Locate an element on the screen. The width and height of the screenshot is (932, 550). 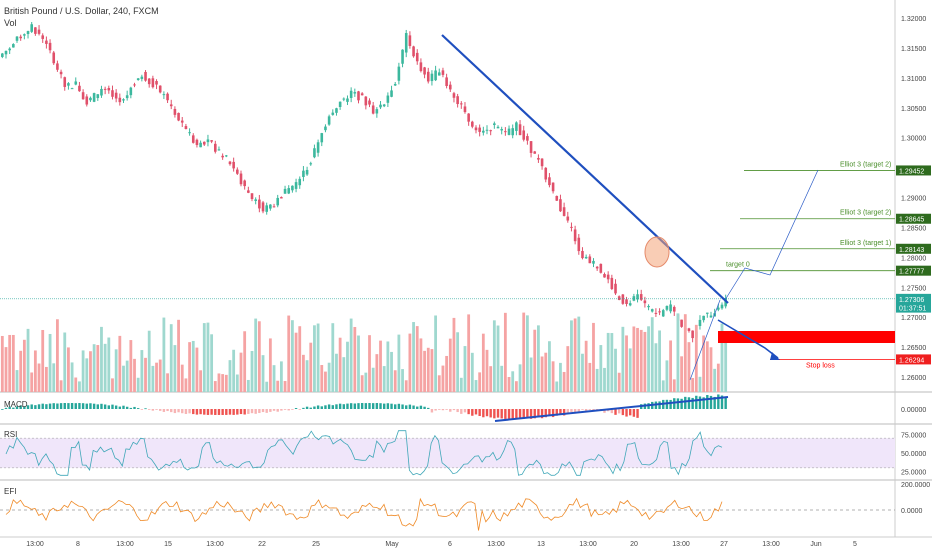
rsi-label: RSI is located at coordinates (10, 434).